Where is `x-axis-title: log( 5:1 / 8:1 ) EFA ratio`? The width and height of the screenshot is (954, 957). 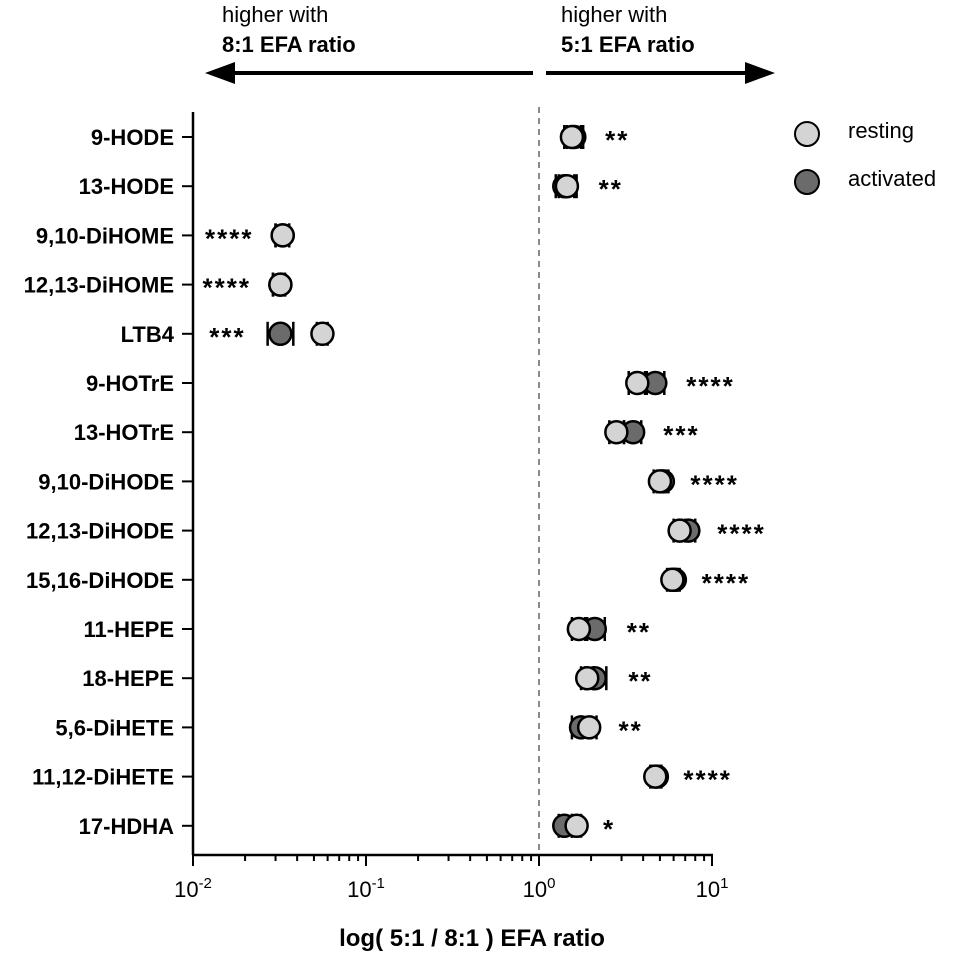 x-axis-title: log( 5:1 / 8:1 ) EFA ratio is located at coordinates (477, 939).